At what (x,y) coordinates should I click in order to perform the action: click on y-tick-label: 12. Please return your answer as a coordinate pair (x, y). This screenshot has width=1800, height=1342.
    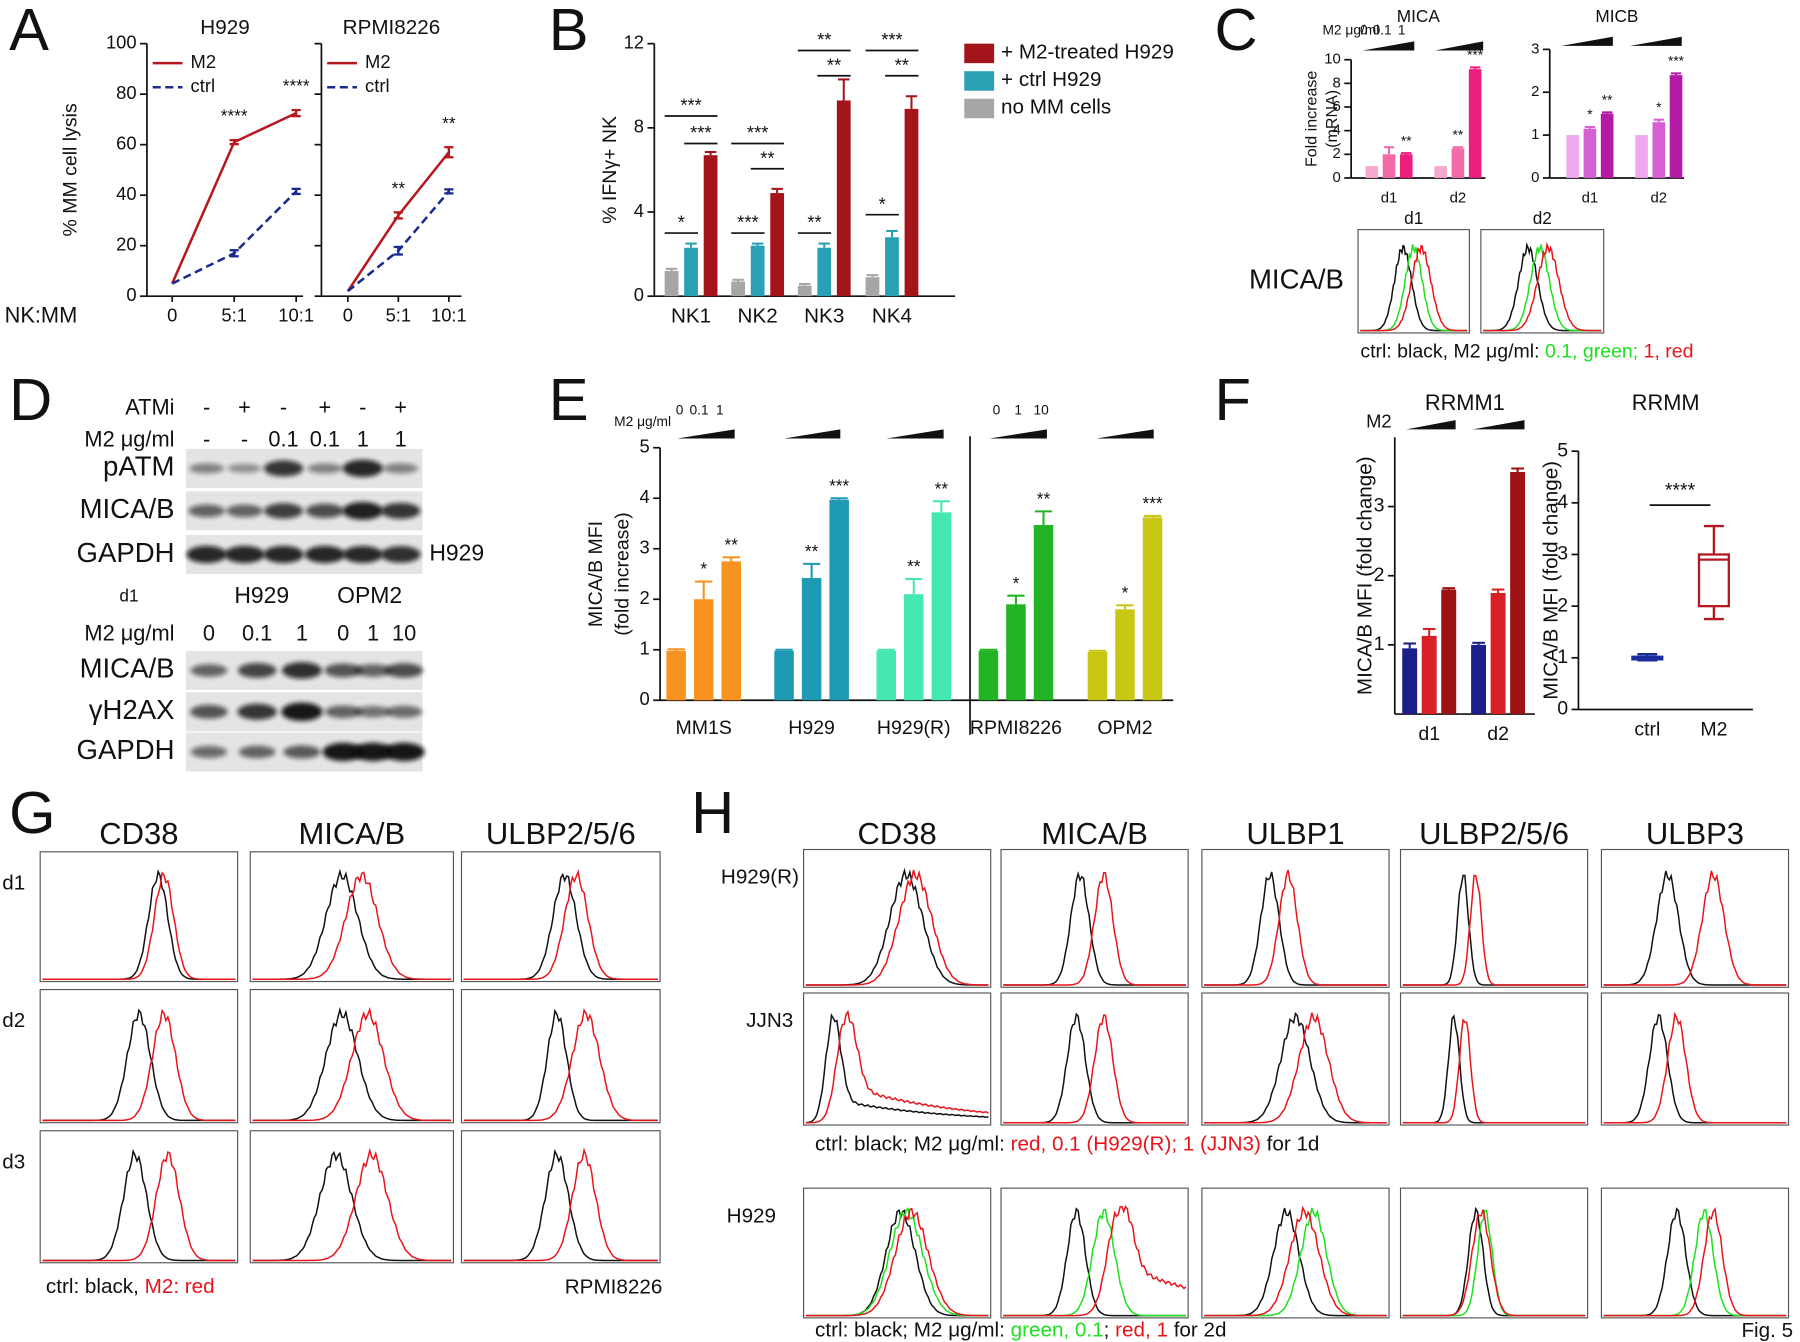
    Looking at the image, I should click on (634, 41).